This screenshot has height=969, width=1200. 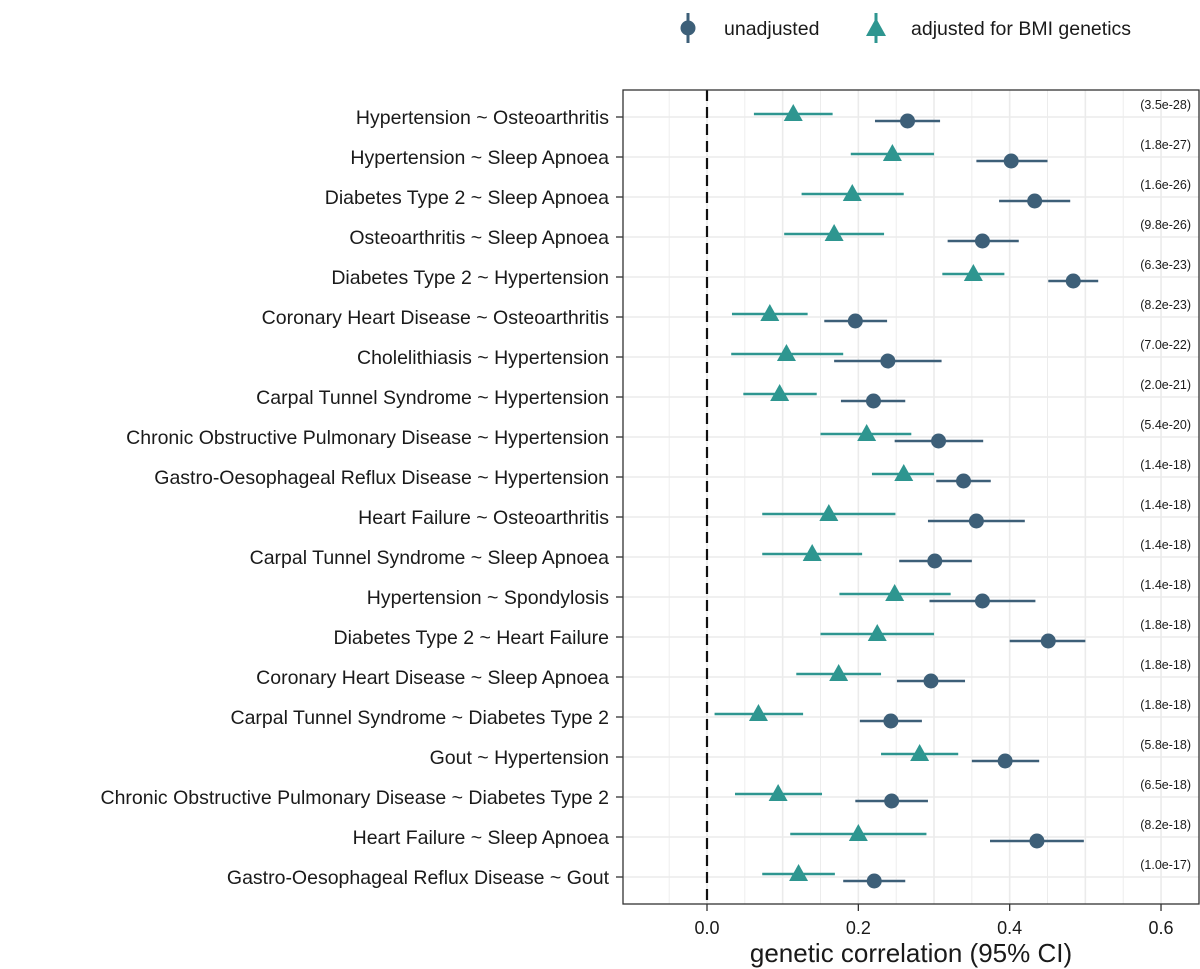 What do you see at coordinates (1161, 928) in the screenshot?
I see `x-tick-label: 0.6` at bounding box center [1161, 928].